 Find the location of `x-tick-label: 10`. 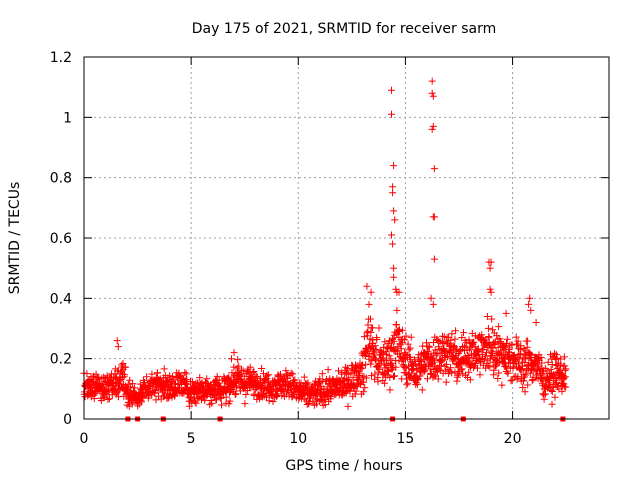

x-tick-label: 10 is located at coordinates (298, 439).